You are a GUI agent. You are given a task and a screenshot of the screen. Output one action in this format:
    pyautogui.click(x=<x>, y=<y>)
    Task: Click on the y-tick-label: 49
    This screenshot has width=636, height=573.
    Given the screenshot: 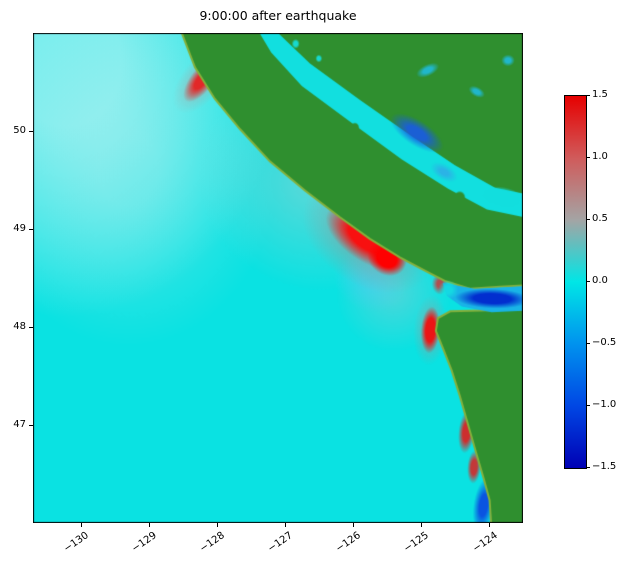 What is the action you would take?
    pyautogui.click(x=19, y=228)
    